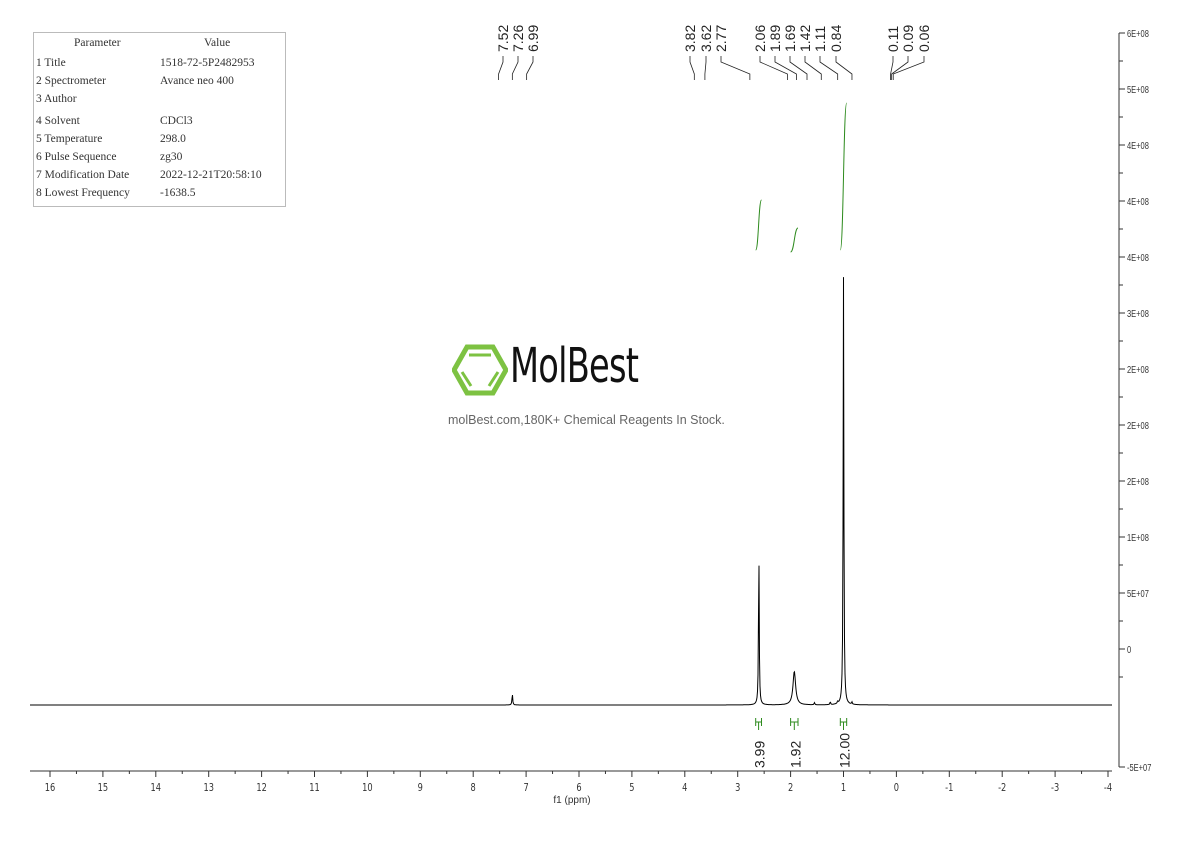 The width and height of the screenshot is (1190, 841). I want to click on x-tick-label: 5, so click(631, 788).